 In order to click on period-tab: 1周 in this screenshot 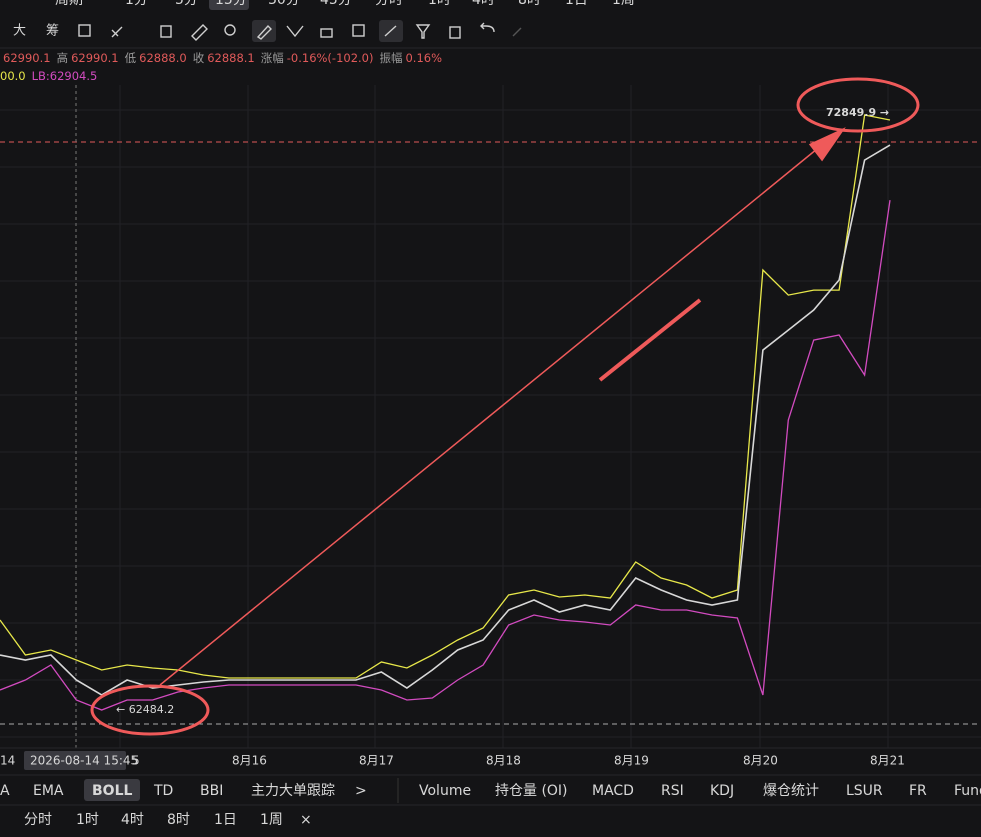, I will do `click(623, 4)`.